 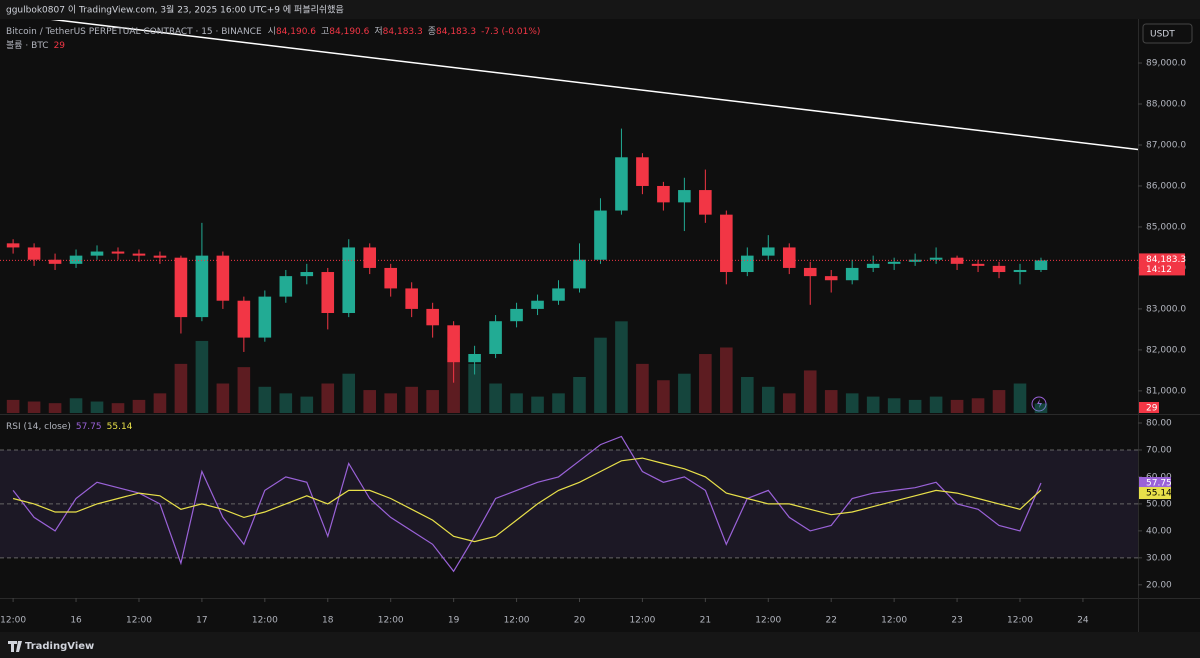 What do you see at coordinates (1083, 621) in the screenshot?
I see `x-tick-label: 24` at bounding box center [1083, 621].